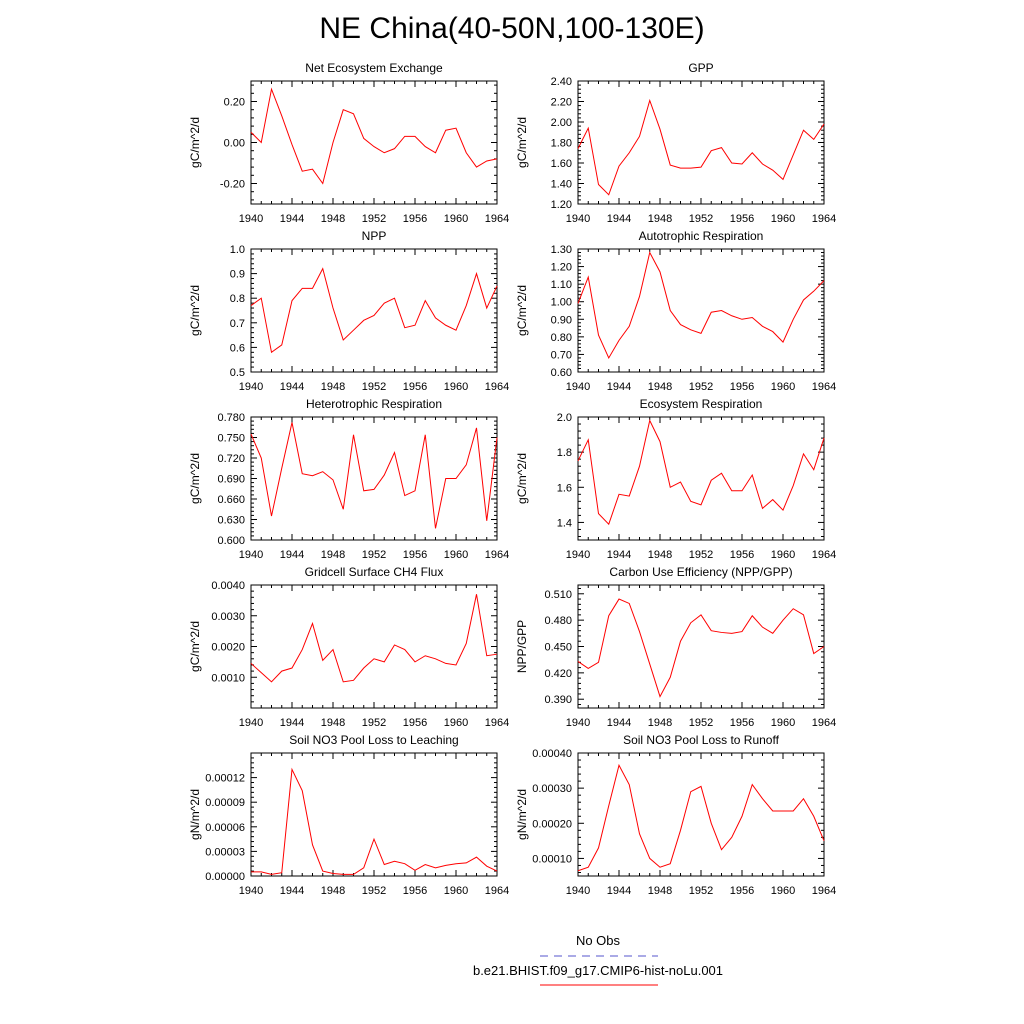  Describe the element at coordinates (561, 123) in the screenshot. I see `y-tick-label: 2.00` at that location.